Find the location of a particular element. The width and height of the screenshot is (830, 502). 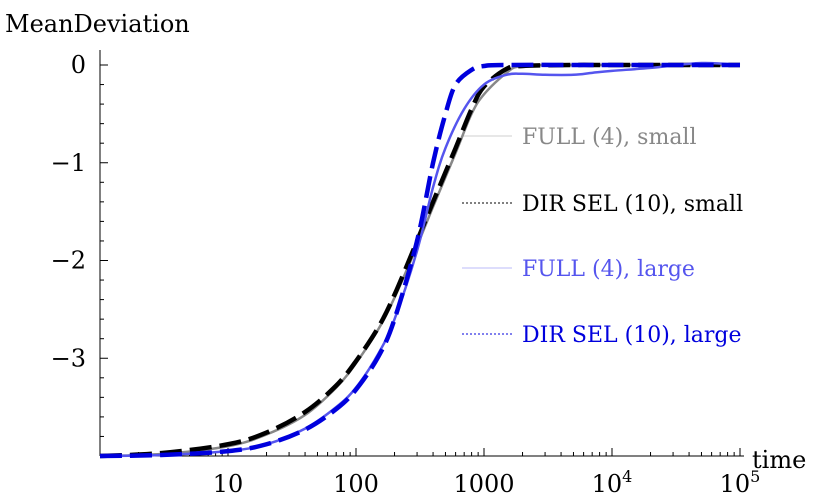

legend-label-2: FULL (4), large is located at coordinates (608, 269).